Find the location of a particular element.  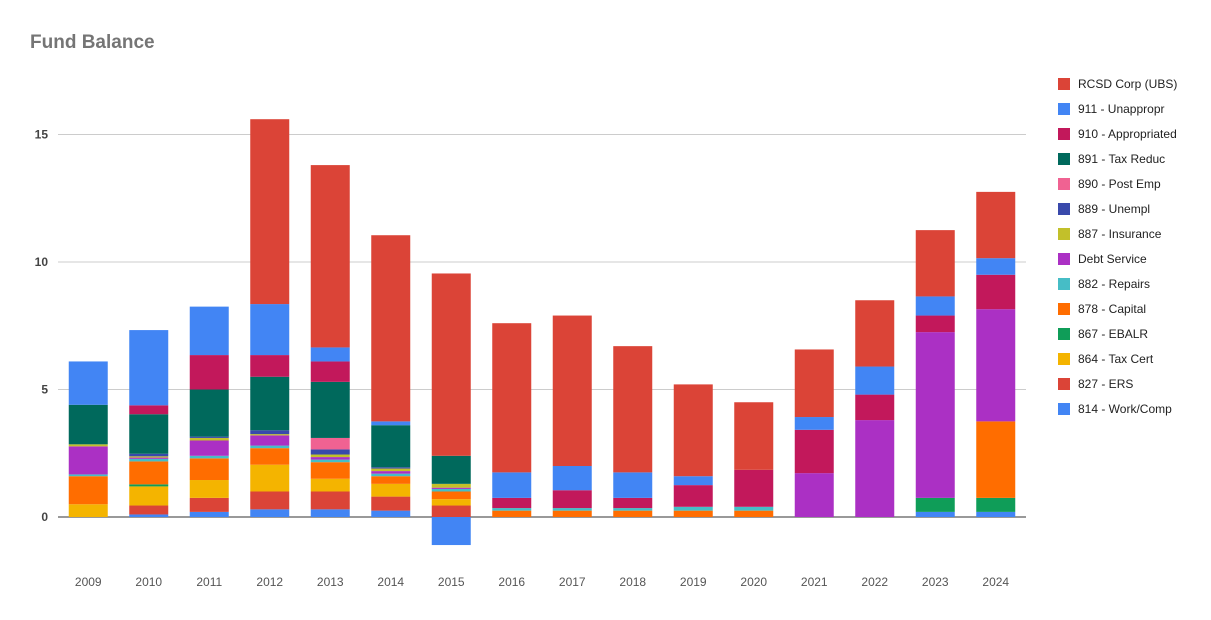

x-tick-label: 2017 is located at coordinates (572, 582).